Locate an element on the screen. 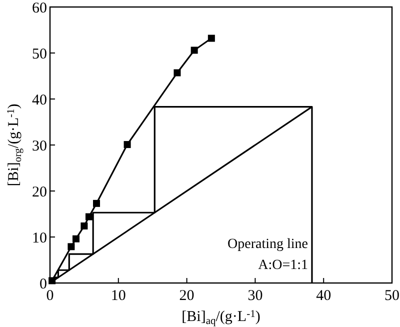  y-tick-label: 20 is located at coordinates (39, 192).